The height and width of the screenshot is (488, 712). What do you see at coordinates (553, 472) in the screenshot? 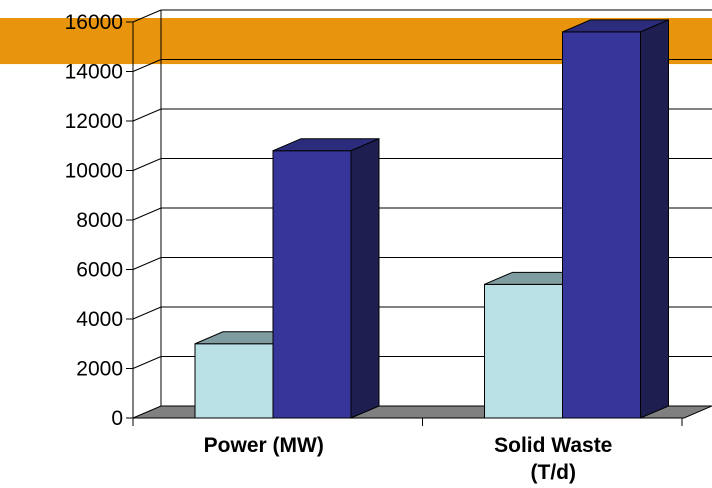
I see `x-tick-label: (T/d)` at bounding box center [553, 472].